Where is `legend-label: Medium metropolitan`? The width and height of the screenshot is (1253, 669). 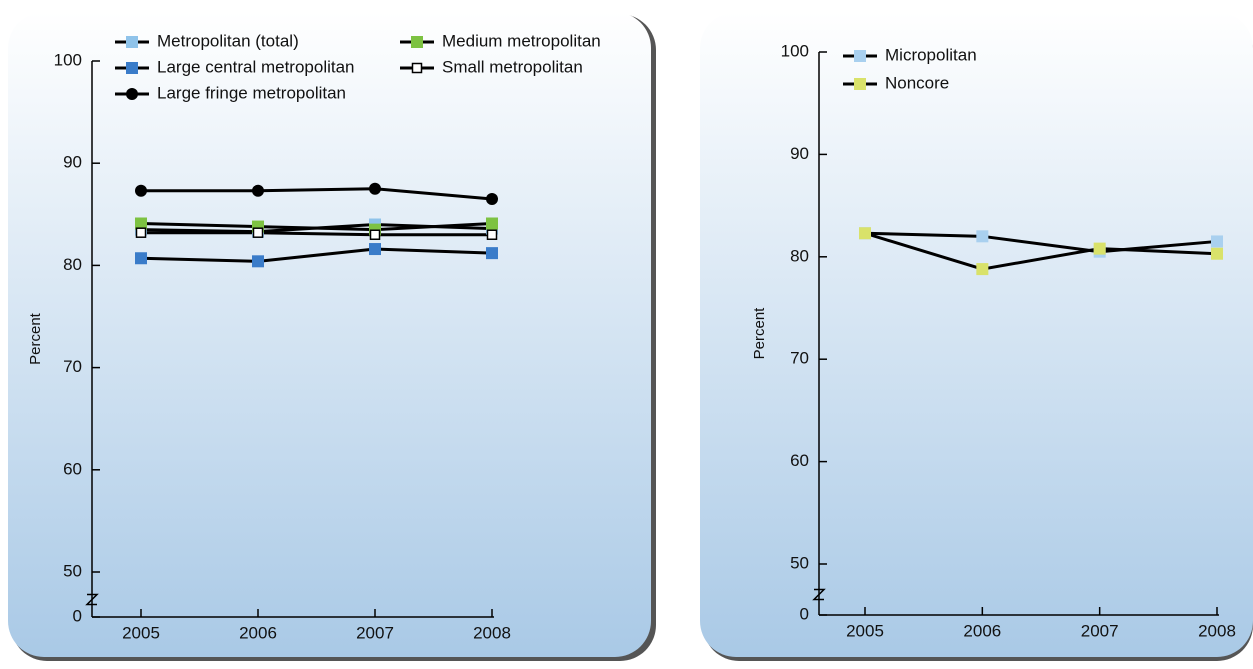 legend-label: Medium metropolitan is located at coordinates (521, 40).